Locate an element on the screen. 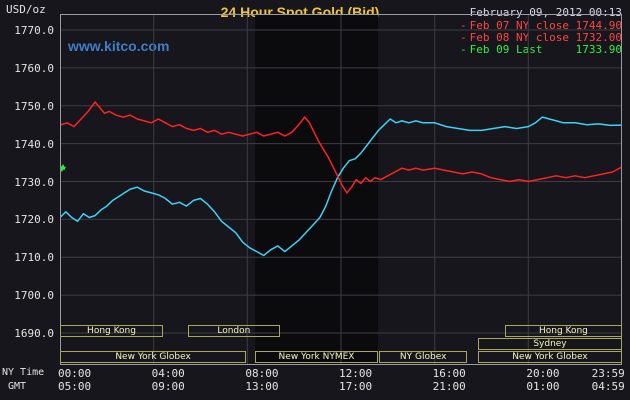 This screenshot has height=400, width=630. x-axis-tick-gmt: 05:00 is located at coordinates (75, 386).